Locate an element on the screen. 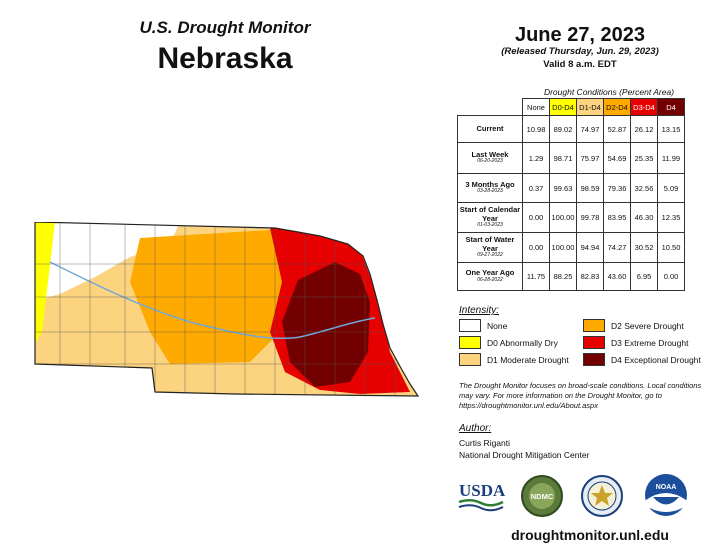  col-header: D3-D4 is located at coordinates (644, 107).